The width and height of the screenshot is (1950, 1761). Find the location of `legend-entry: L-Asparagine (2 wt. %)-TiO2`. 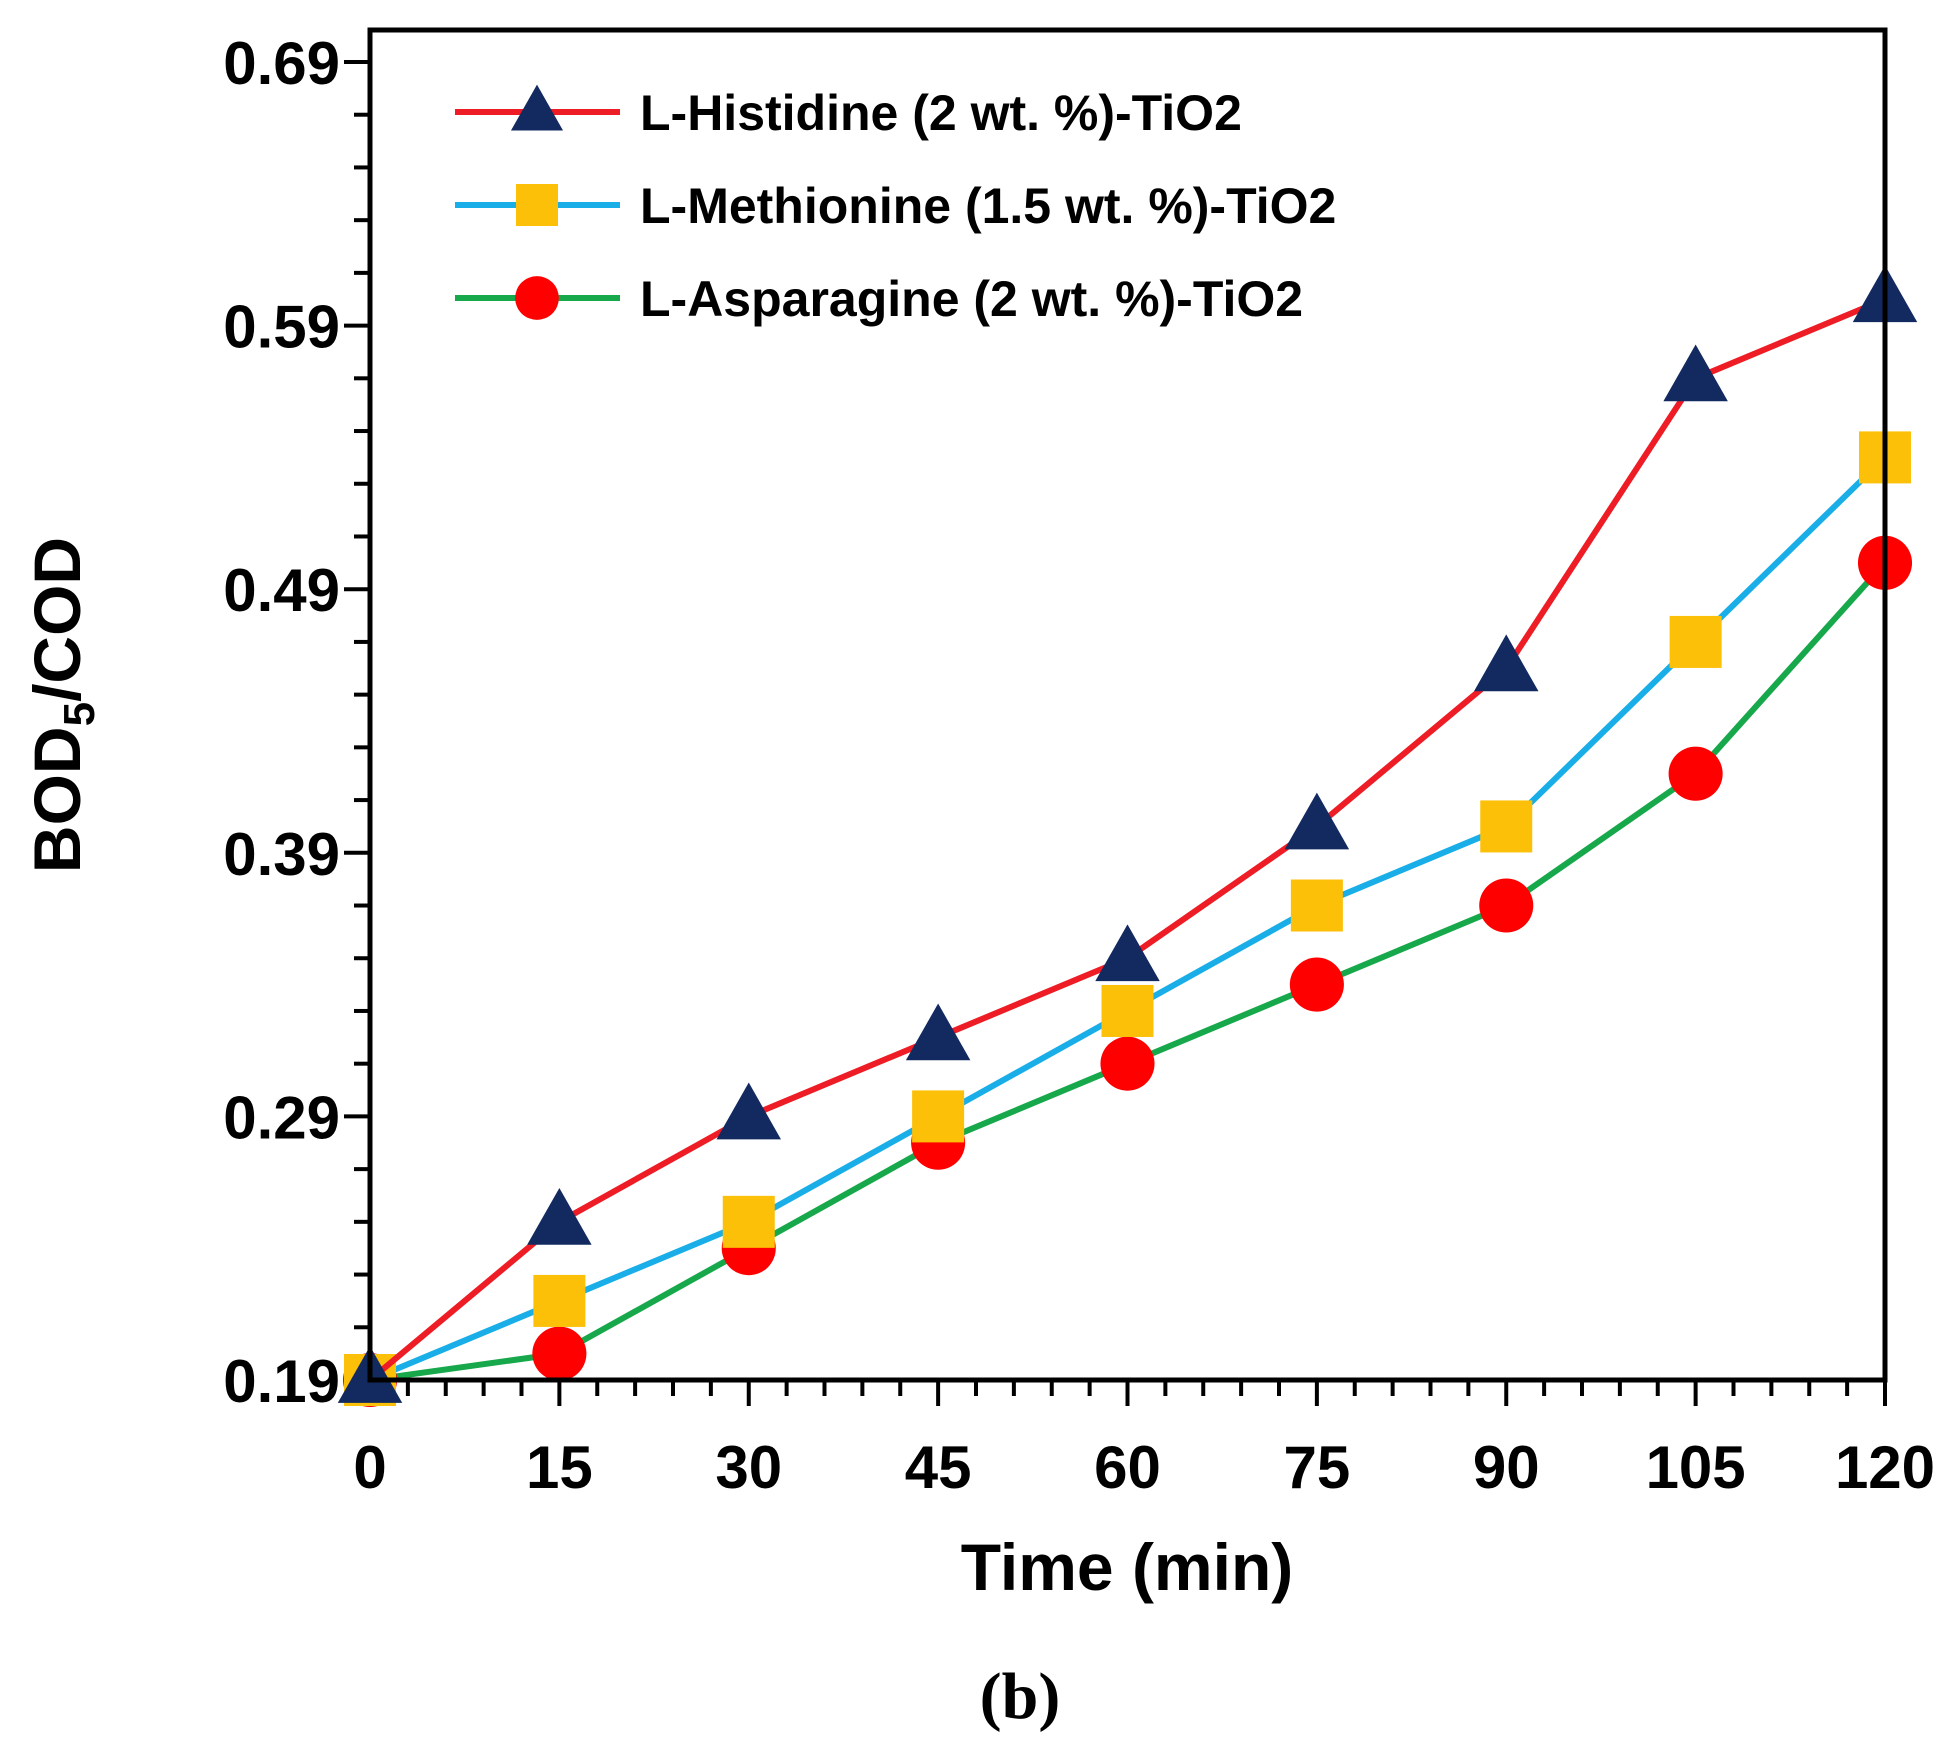

legend-entry: L-Asparagine (2 wt. %)-TiO2 is located at coordinates (971, 299).